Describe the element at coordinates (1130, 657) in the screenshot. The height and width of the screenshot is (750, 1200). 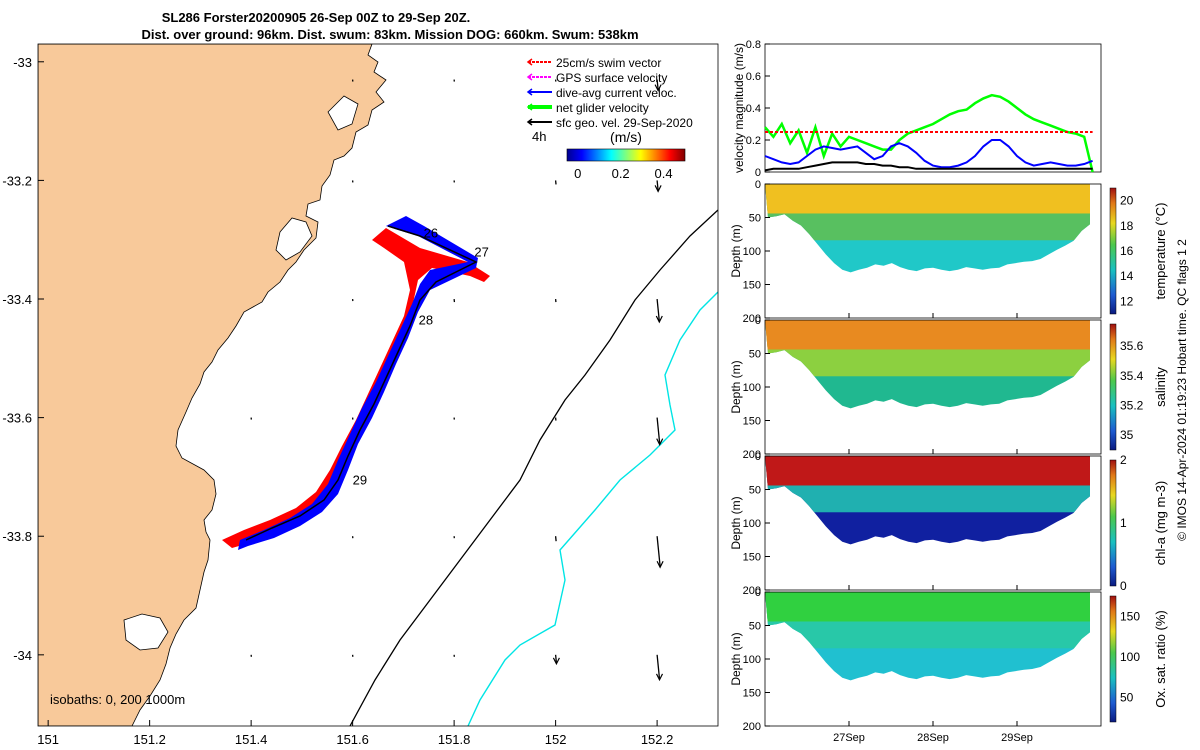
I see `section-colorbar-tick: 100` at that location.